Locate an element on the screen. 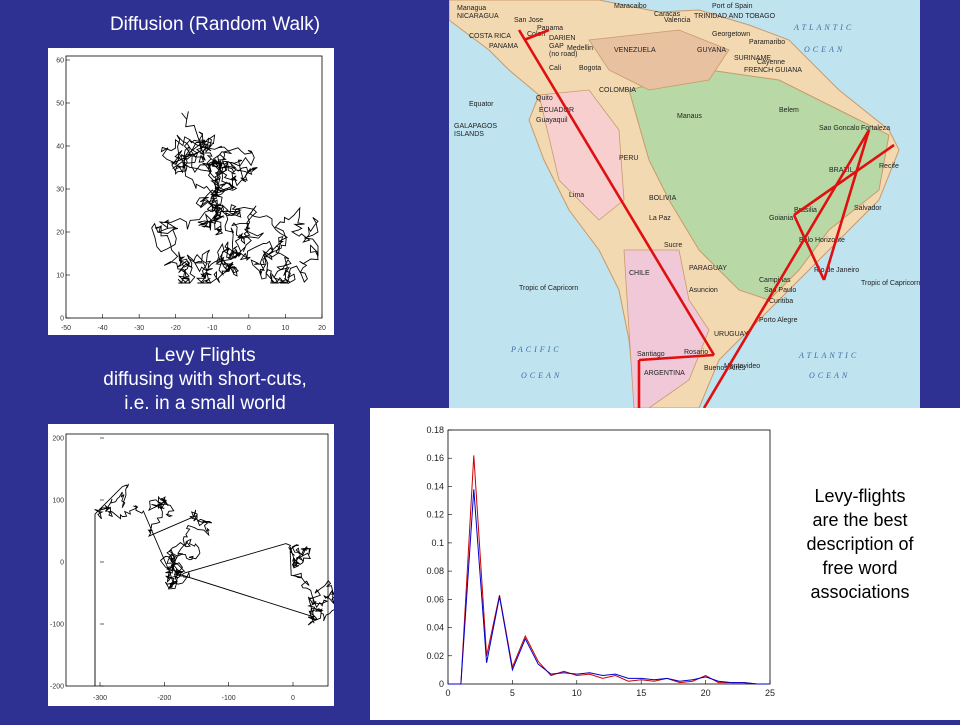 This screenshot has width=960, height=725. map-place-label: PARAGUAY is located at coordinates (708, 268).